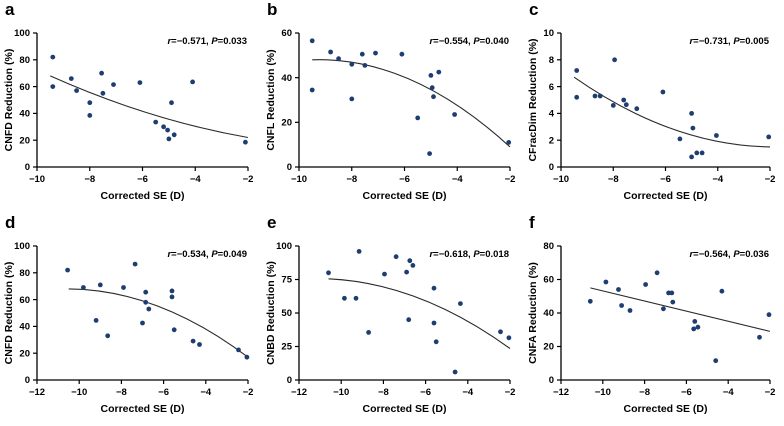 This screenshot has height=426, width=784. Describe the element at coordinates (10, 222) in the screenshot. I see `panel-label-d: d` at that location.